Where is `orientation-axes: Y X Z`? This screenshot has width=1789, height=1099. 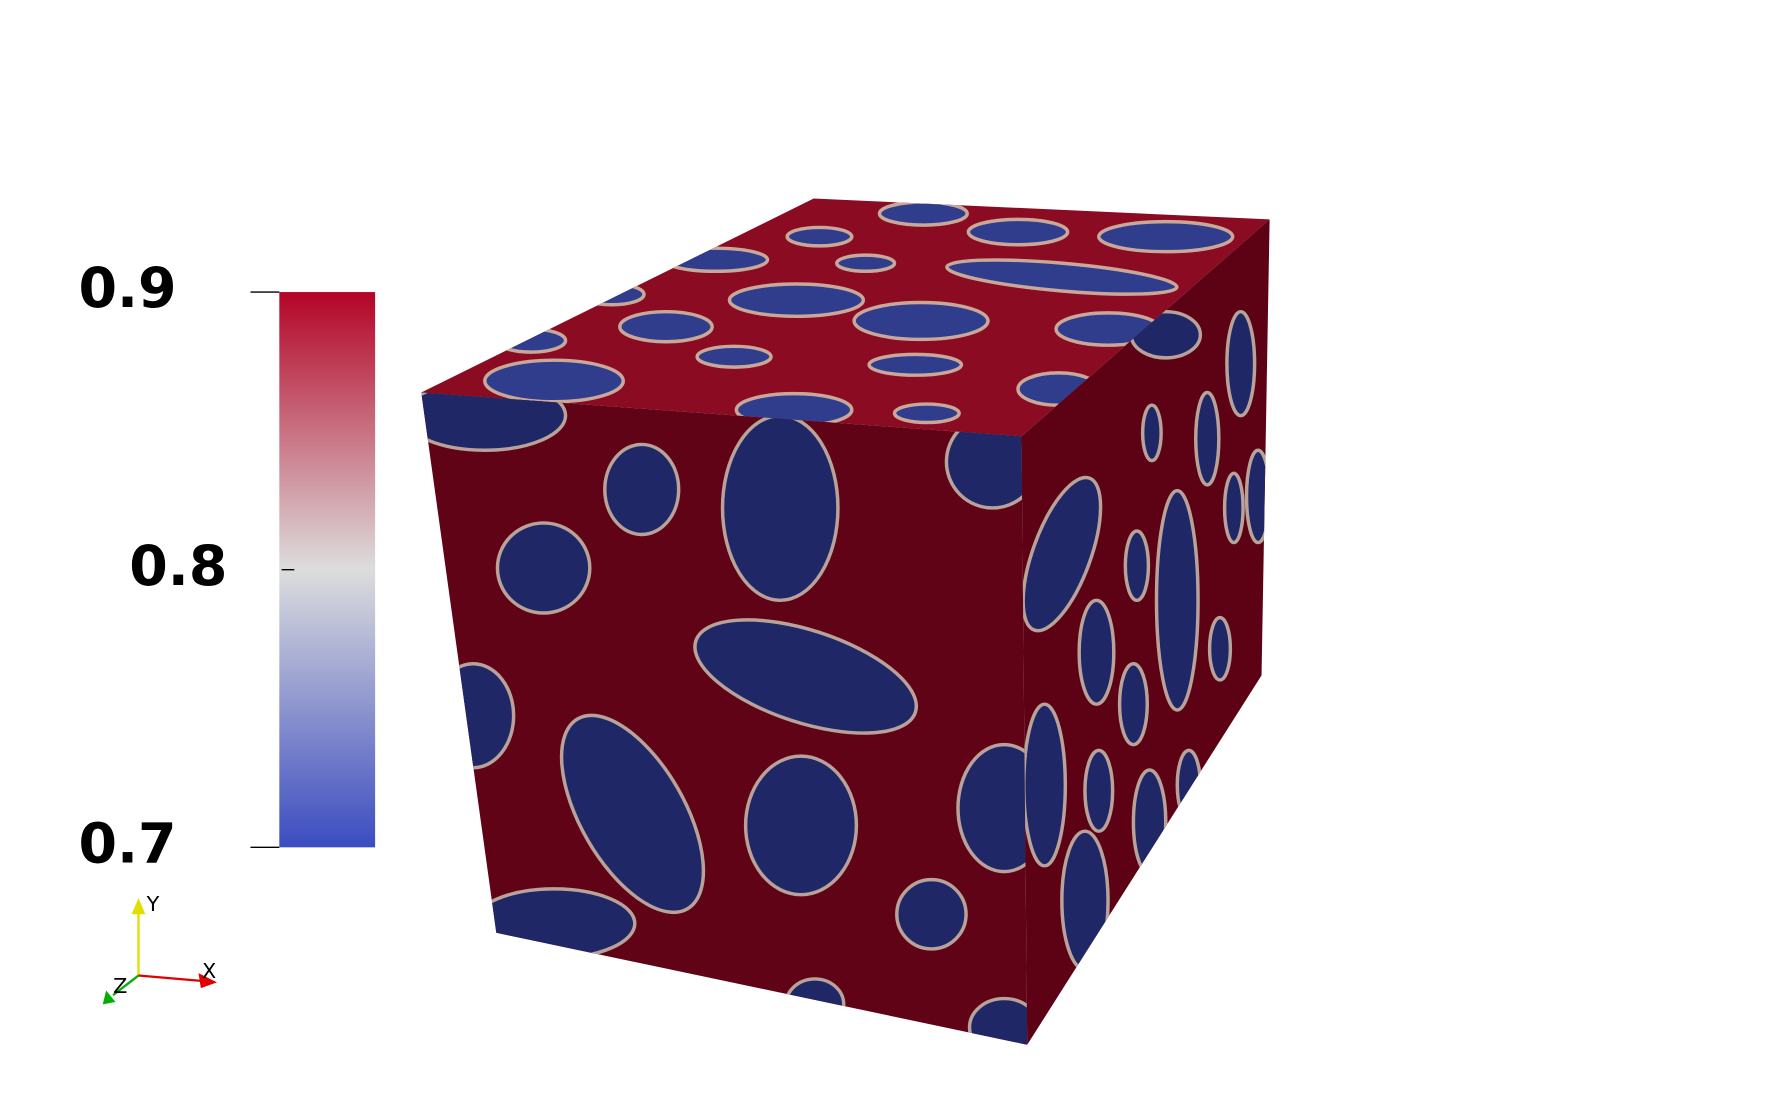 orientation-axes: Y X Z is located at coordinates (159, 948).